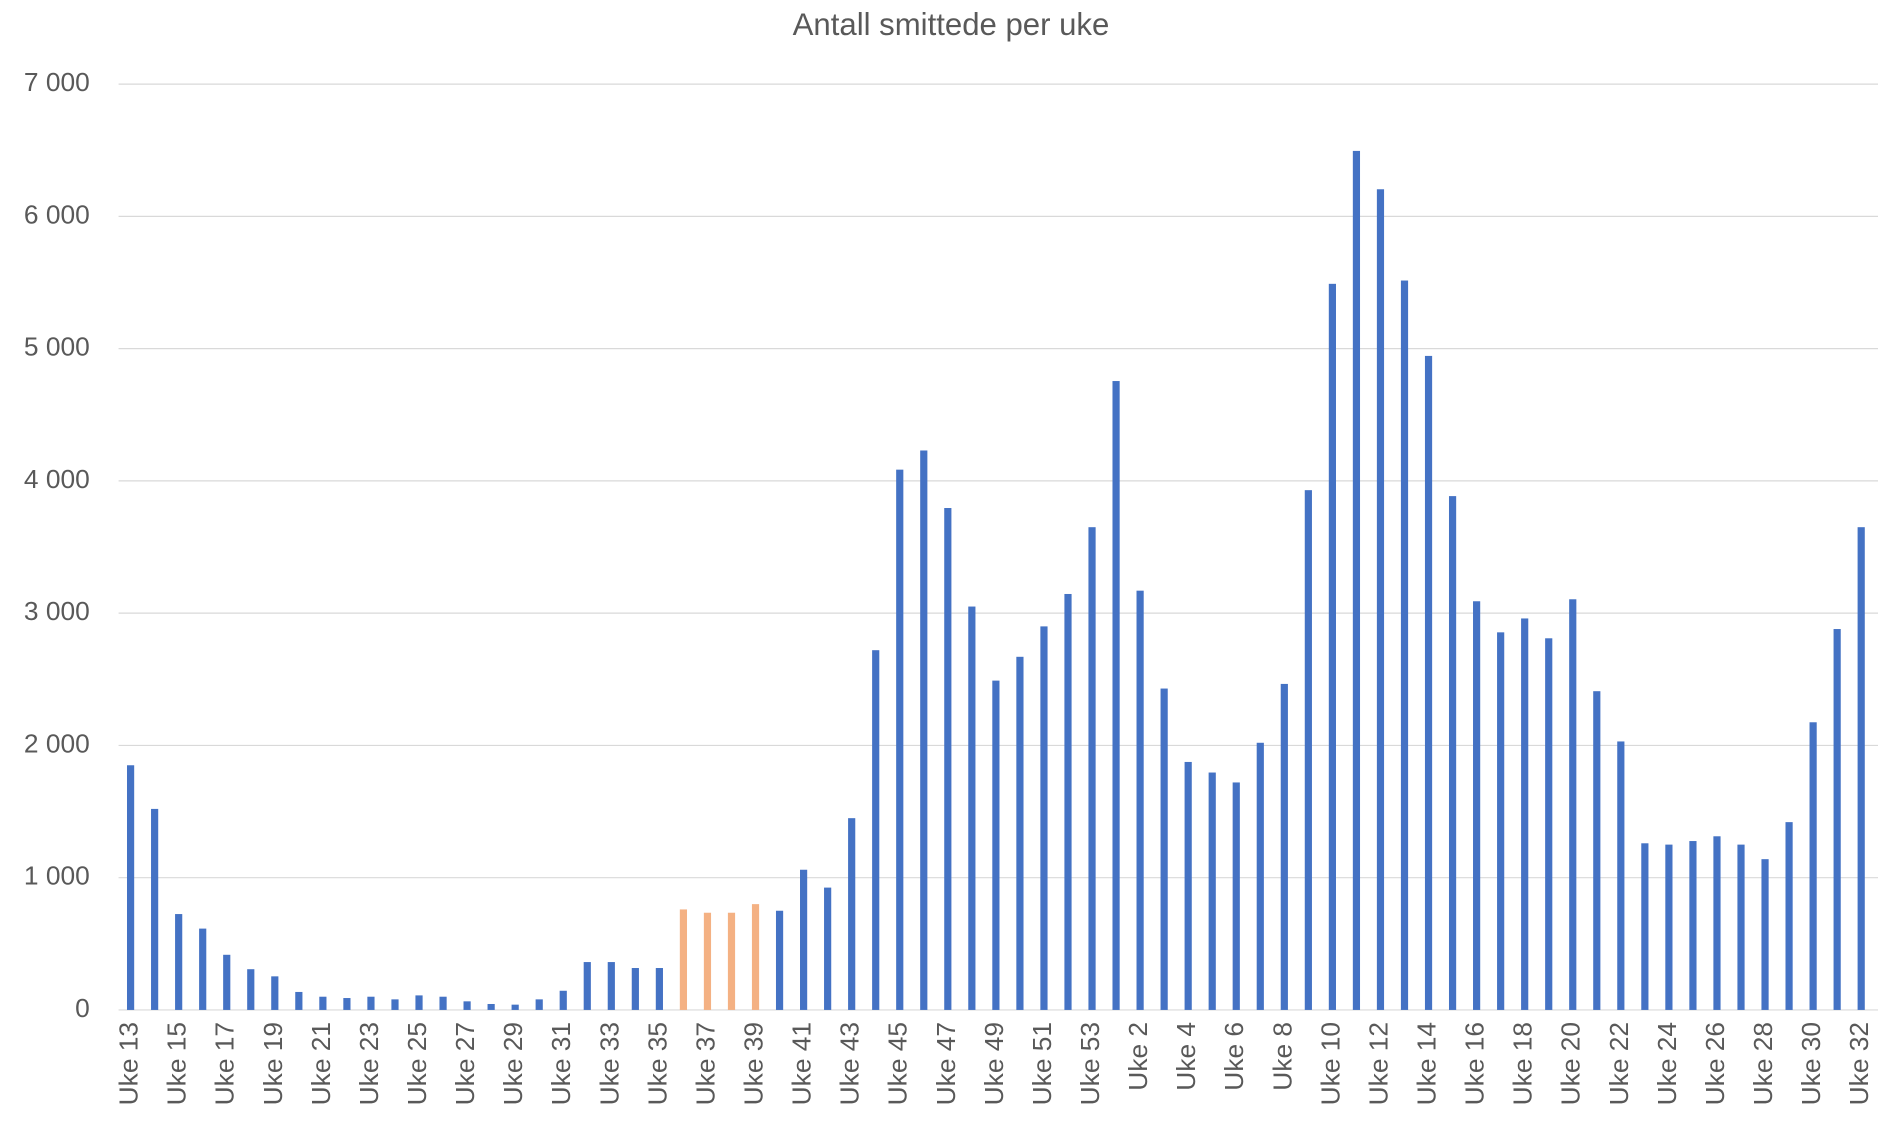 The width and height of the screenshot is (1878, 1124). I want to click on y-tick-label: 4 000, so click(57, 479).